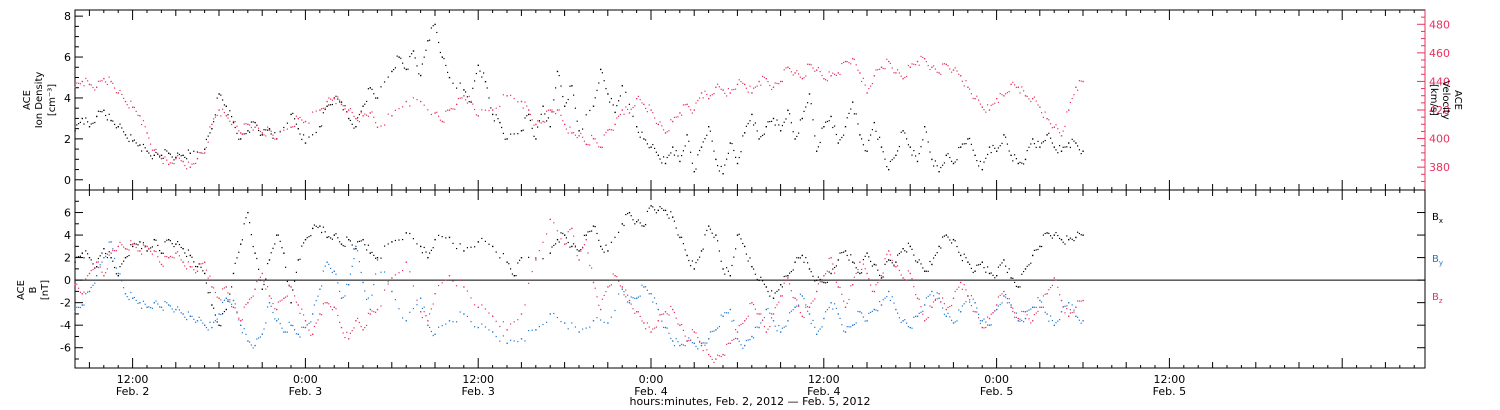  Describe the element at coordinates (21, 290) in the screenshot. I see `b-ylabel-1: ACE` at that location.